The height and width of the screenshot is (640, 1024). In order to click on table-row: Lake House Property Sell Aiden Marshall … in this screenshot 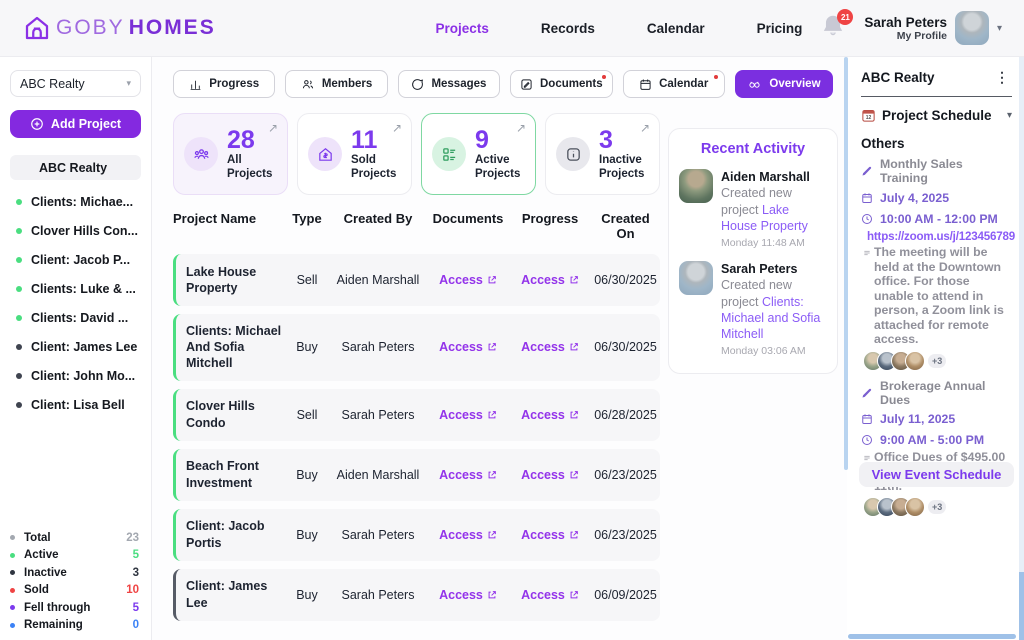, I will do `click(416, 279)`.